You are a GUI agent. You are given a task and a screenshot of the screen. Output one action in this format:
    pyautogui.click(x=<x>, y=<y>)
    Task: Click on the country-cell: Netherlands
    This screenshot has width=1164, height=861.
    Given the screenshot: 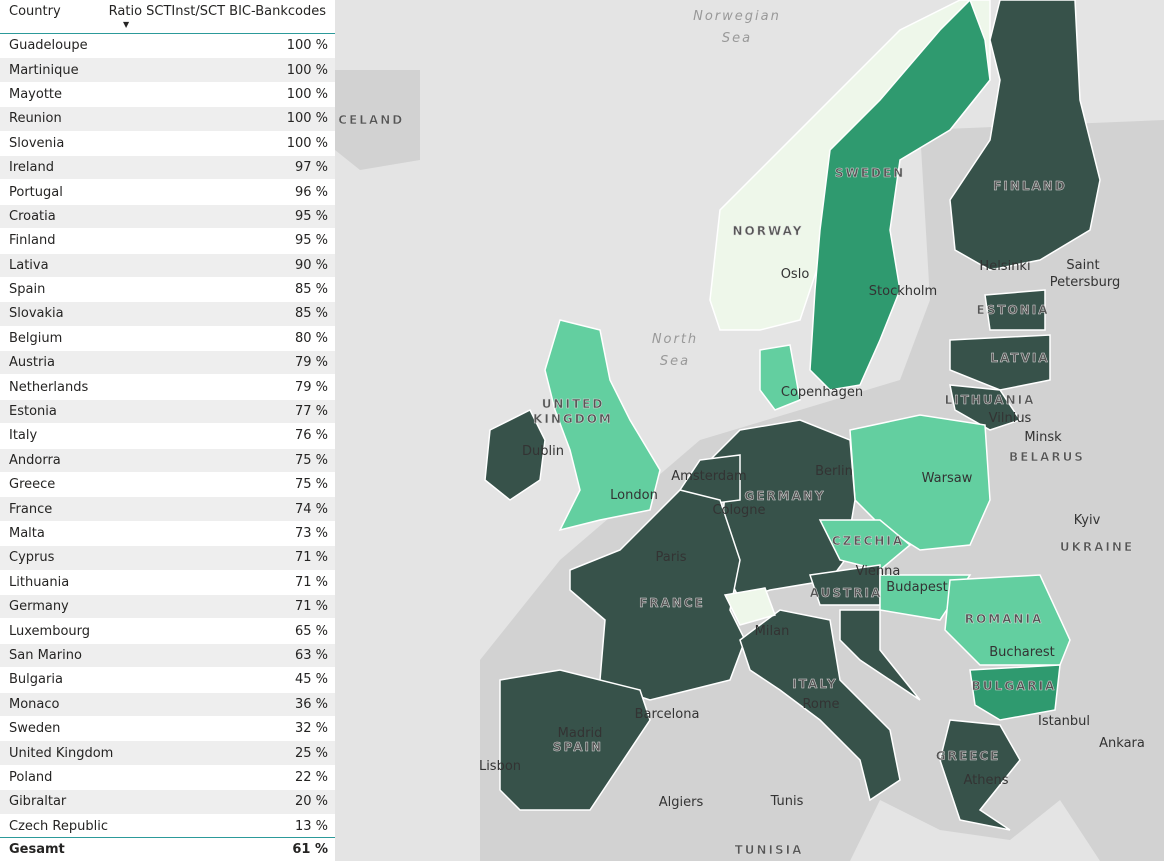 What is the action you would take?
    pyautogui.click(x=49, y=387)
    